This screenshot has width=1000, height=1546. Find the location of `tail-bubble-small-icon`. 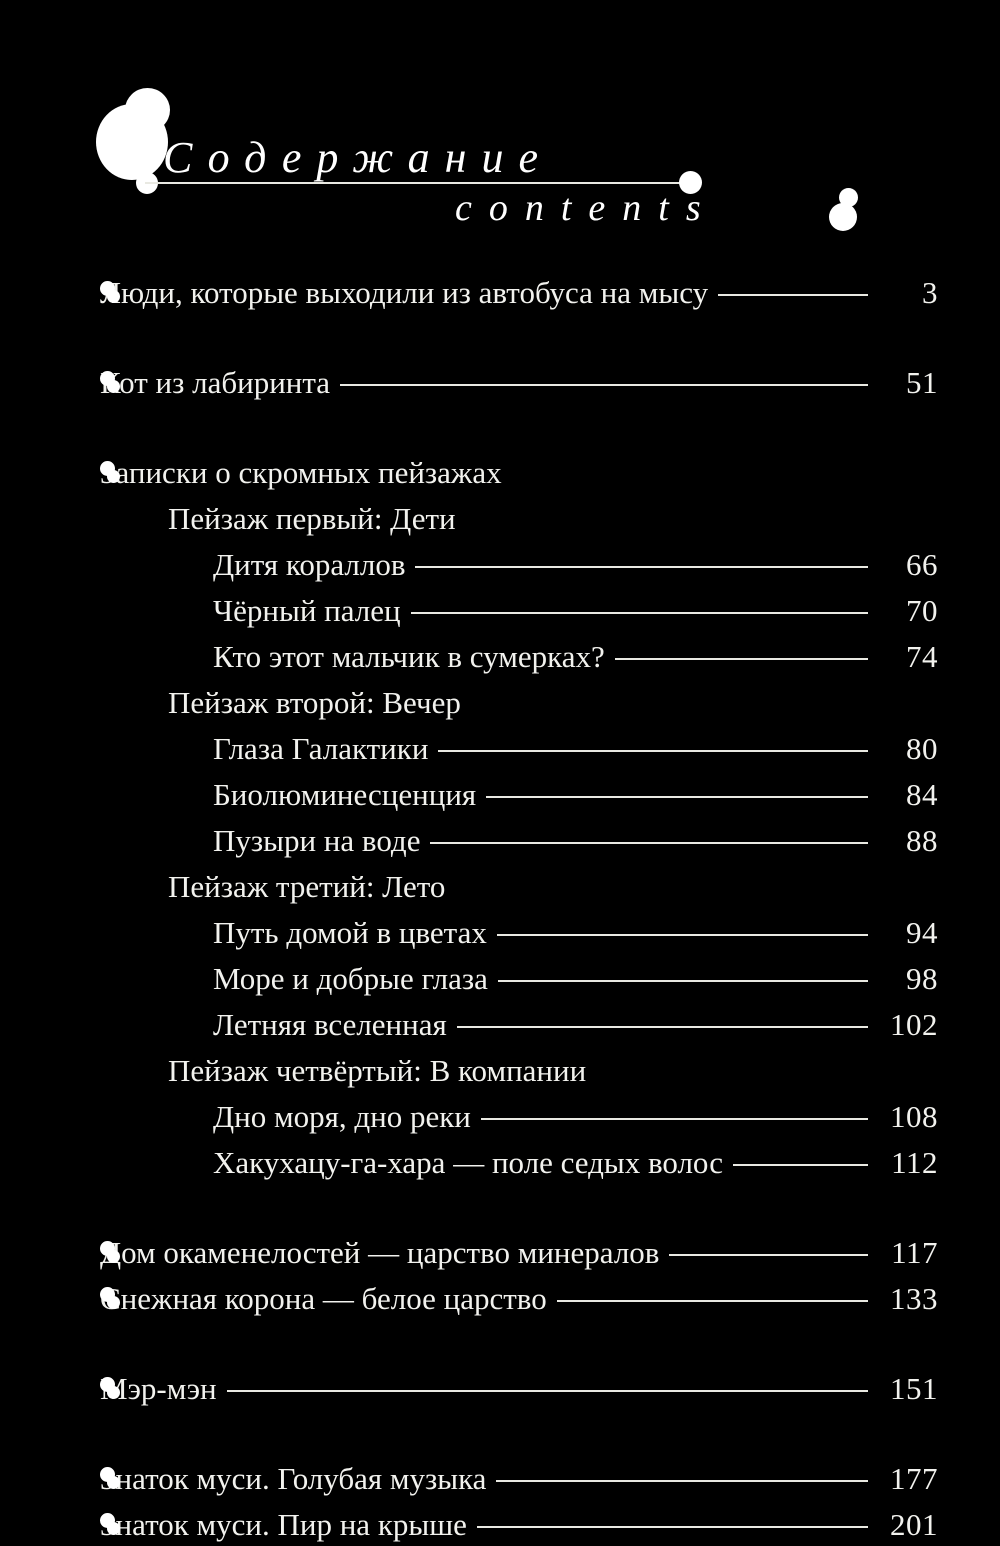

tail-bubble-small-icon is located at coordinates (848, 197).